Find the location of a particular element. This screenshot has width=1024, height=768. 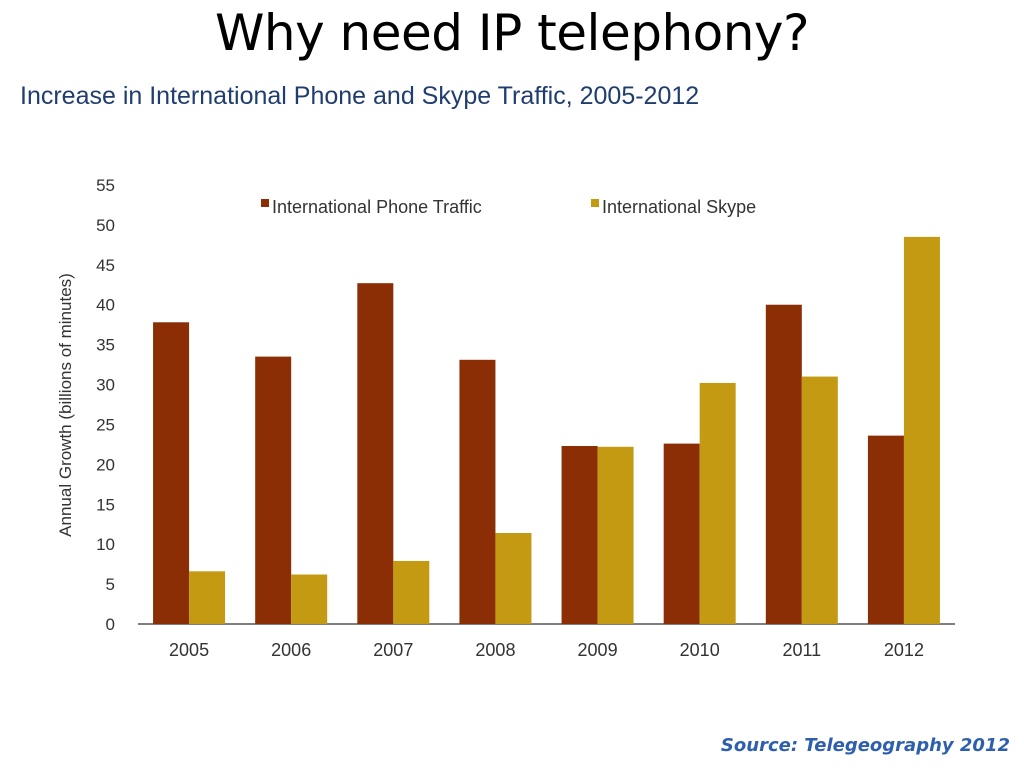

bar-phone-2010 is located at coordinates (681, 533).